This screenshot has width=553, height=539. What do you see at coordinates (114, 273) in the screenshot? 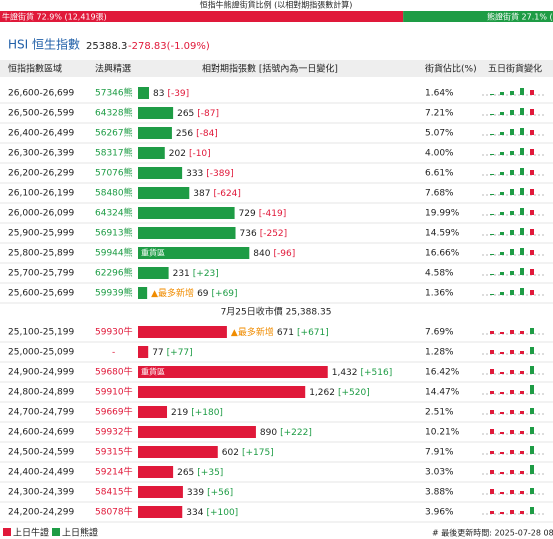
I see `code: 62296熊` at bounding box center [114, 273].